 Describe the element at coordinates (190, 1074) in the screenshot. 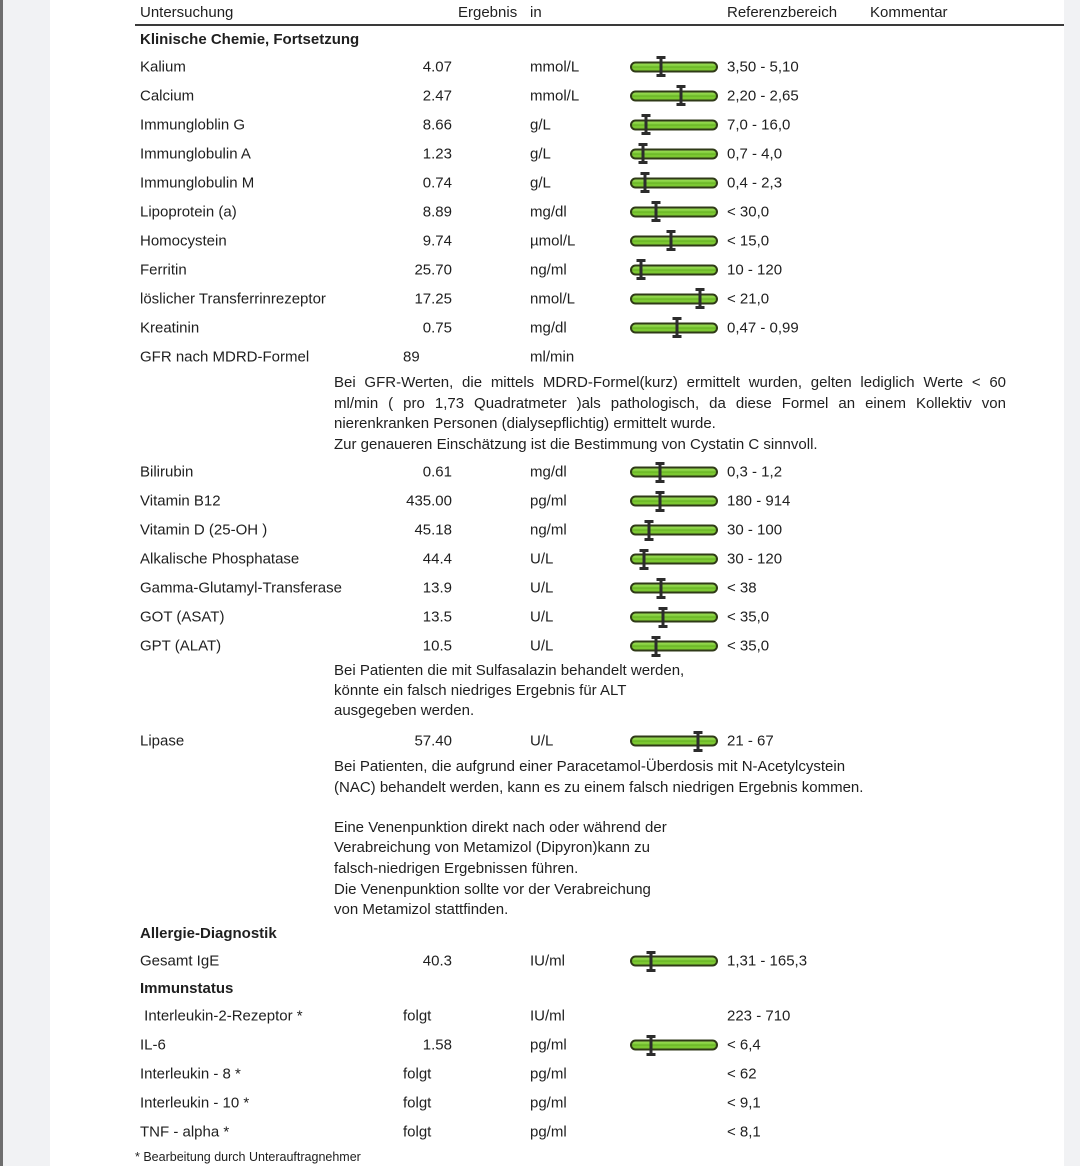

I see `test-name: Interleukin - 8 *` at that location.